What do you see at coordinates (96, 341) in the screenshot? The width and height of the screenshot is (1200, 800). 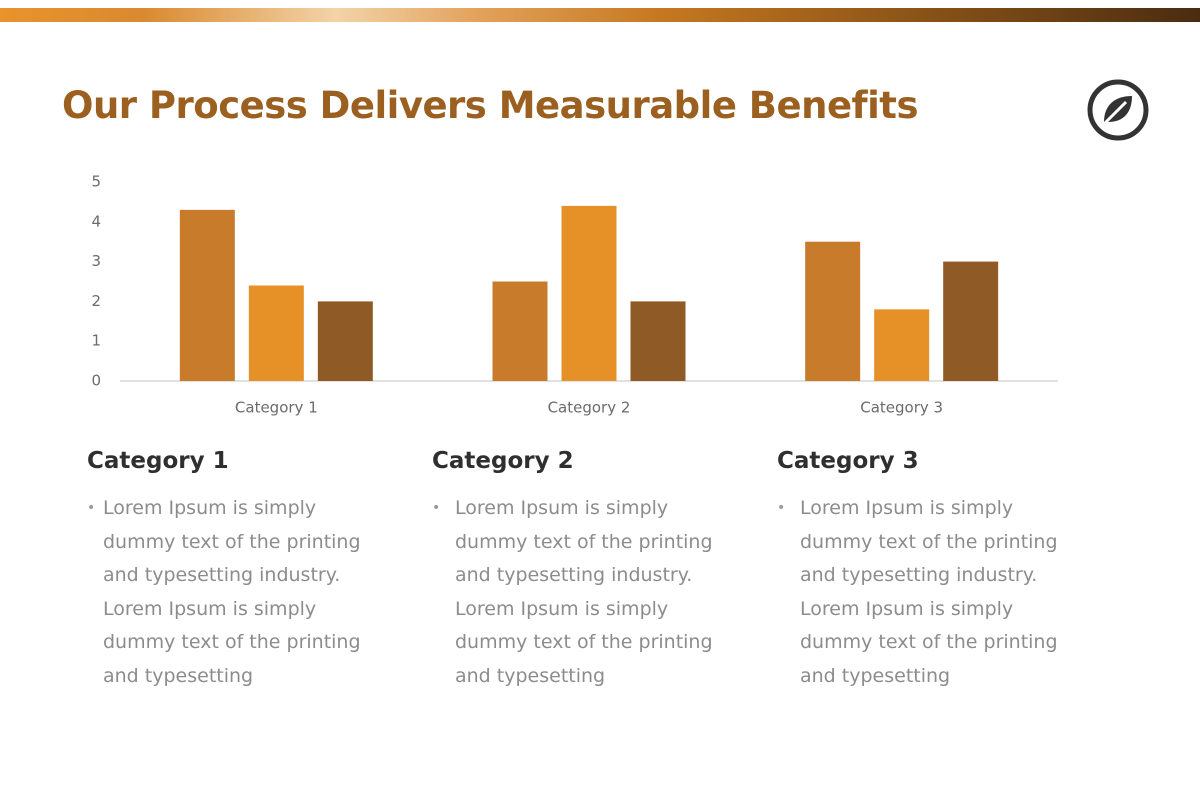 I see `y-tick-label: 1` at bounding box center [96, 341].